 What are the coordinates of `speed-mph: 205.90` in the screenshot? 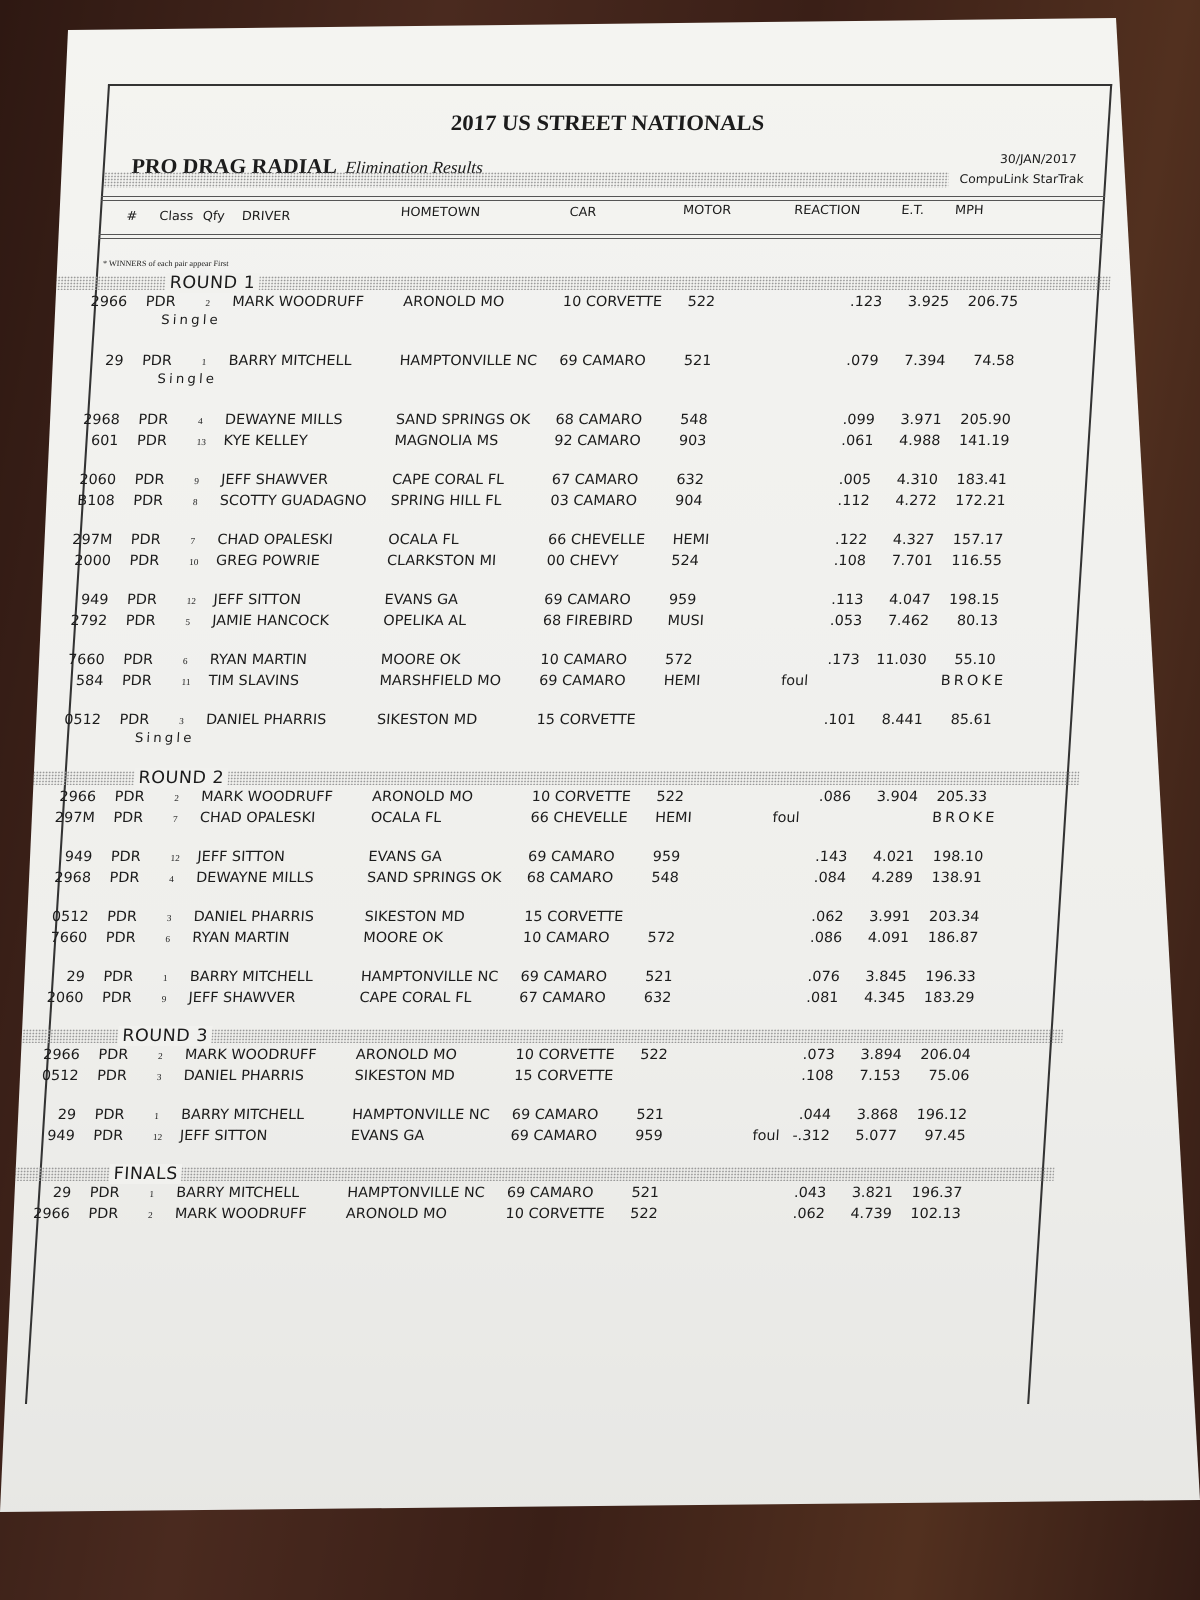 It's located at (985, 420).